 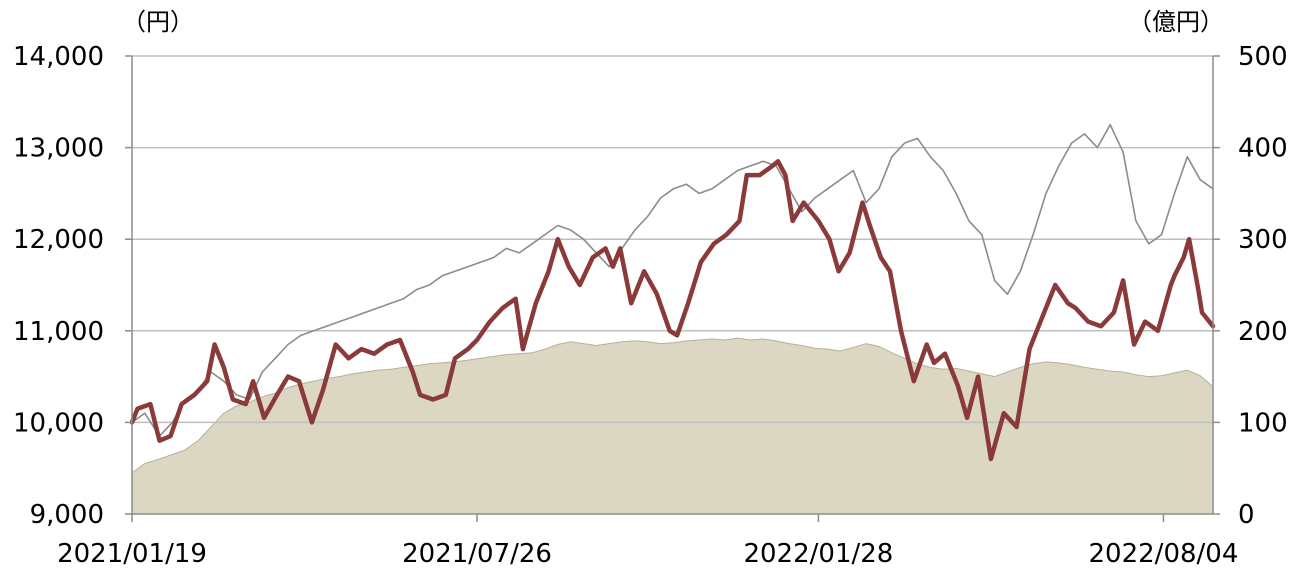 I want to click on y-tick-label-right: 200, so click(x=1263, y=332).